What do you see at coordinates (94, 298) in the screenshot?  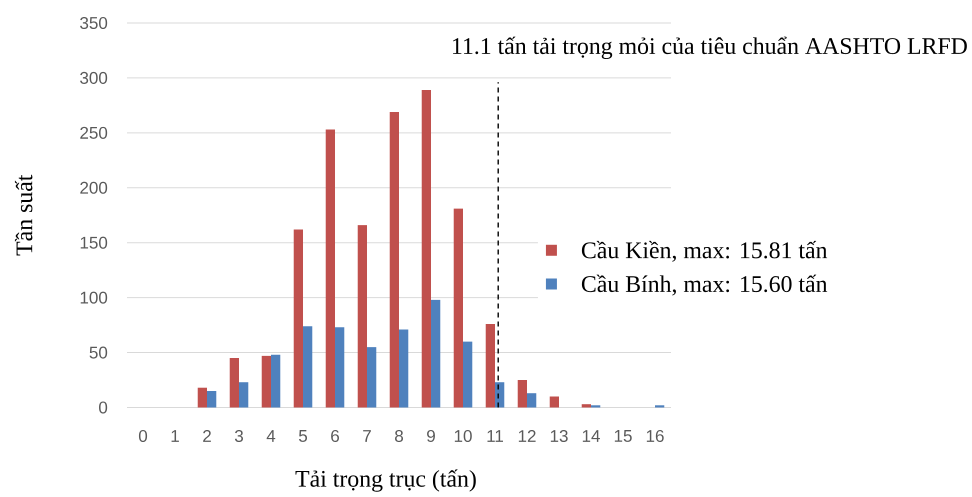 I see `y-tick-label: 100` at bounding box center [94, 298].